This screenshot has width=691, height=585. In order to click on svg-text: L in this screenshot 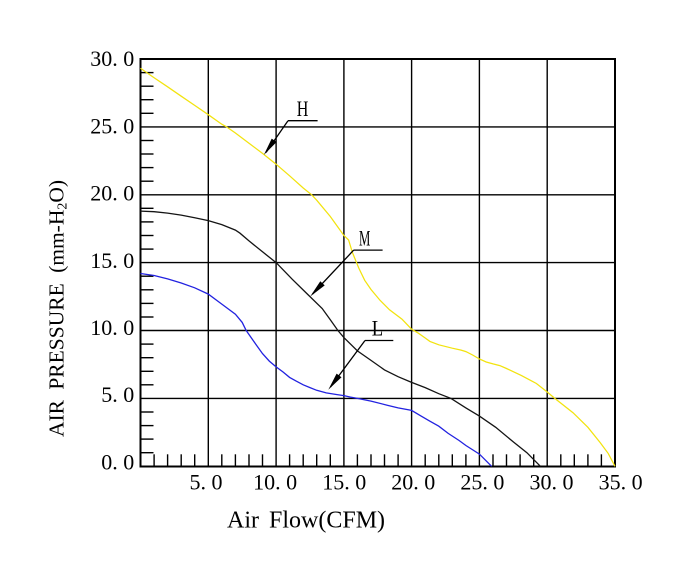, I will do `click(377, 329)`.